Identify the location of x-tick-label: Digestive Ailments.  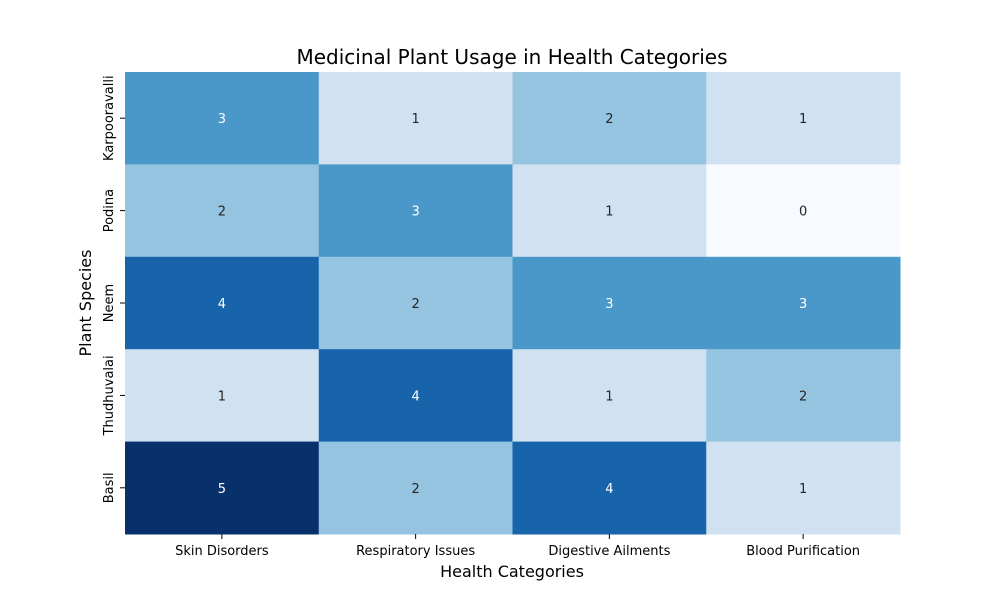
(609, 551).